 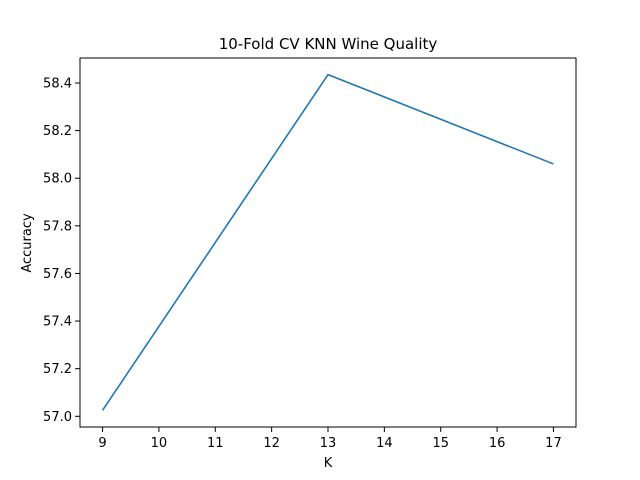 I want to click on x-tick-label-8: 17, so click(x=553, y=443).